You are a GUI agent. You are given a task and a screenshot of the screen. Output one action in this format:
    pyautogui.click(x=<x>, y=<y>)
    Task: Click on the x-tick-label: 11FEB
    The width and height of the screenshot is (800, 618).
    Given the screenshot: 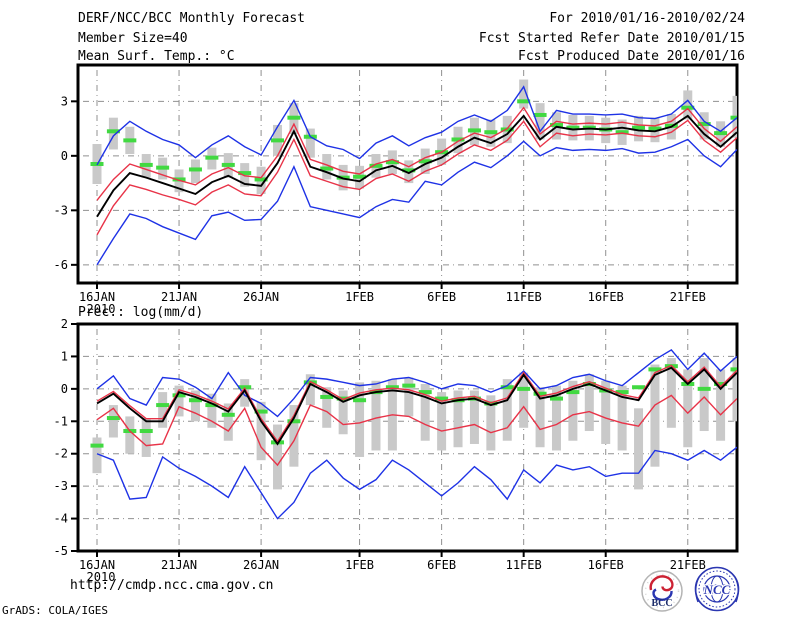 What is the action you would take?
    pyautogui.click(x=524, y=297)
    